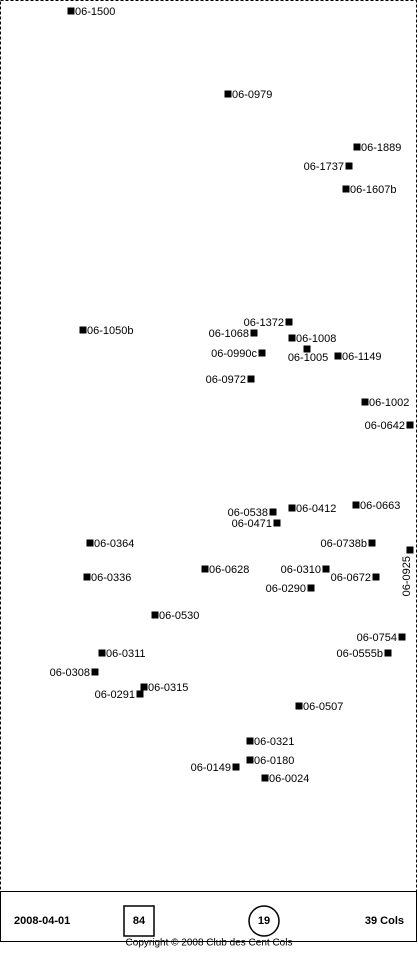 The image size is (418, 955). Describe the element at coordinates (377, 638) in the screenshot. I see `col-label: 06-0754` at that location.